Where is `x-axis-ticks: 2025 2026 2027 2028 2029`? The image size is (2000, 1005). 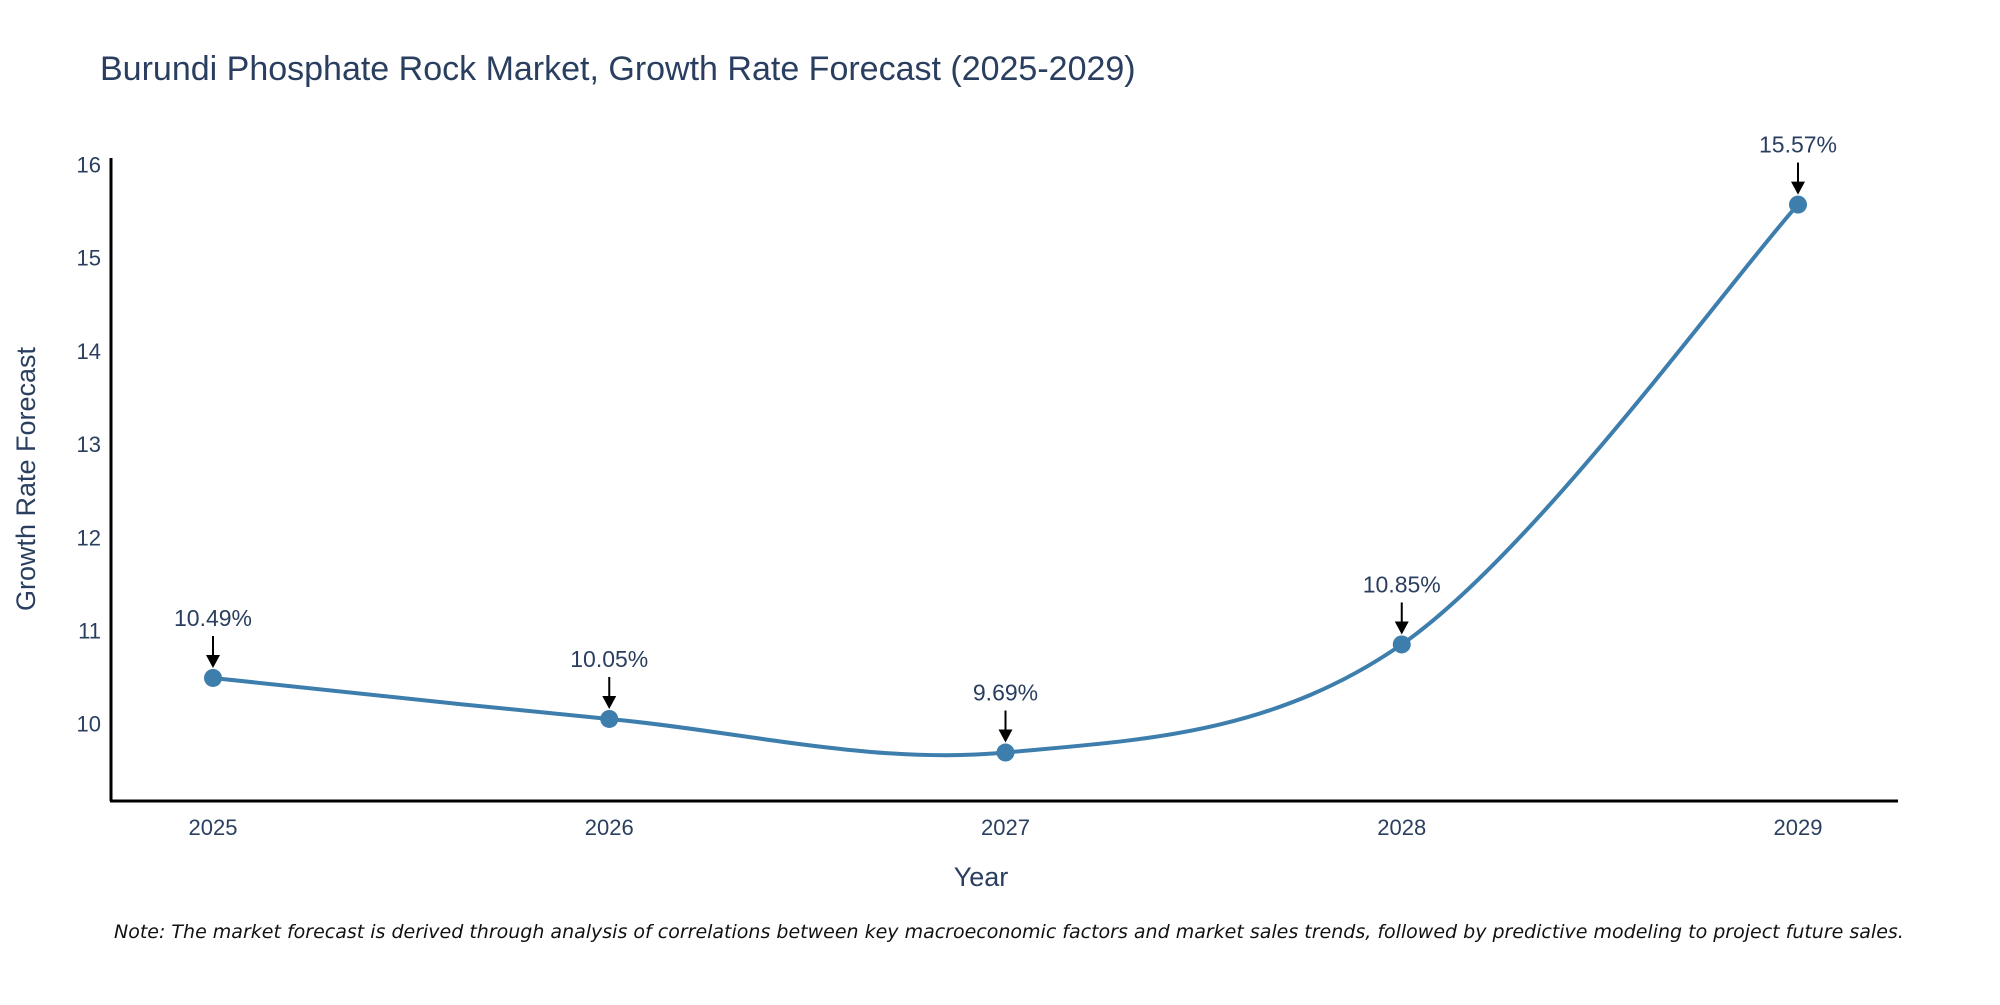
x-axis-ticks: 2025 2026 2027 2028 2029 is located at coordinates (1006, 827).